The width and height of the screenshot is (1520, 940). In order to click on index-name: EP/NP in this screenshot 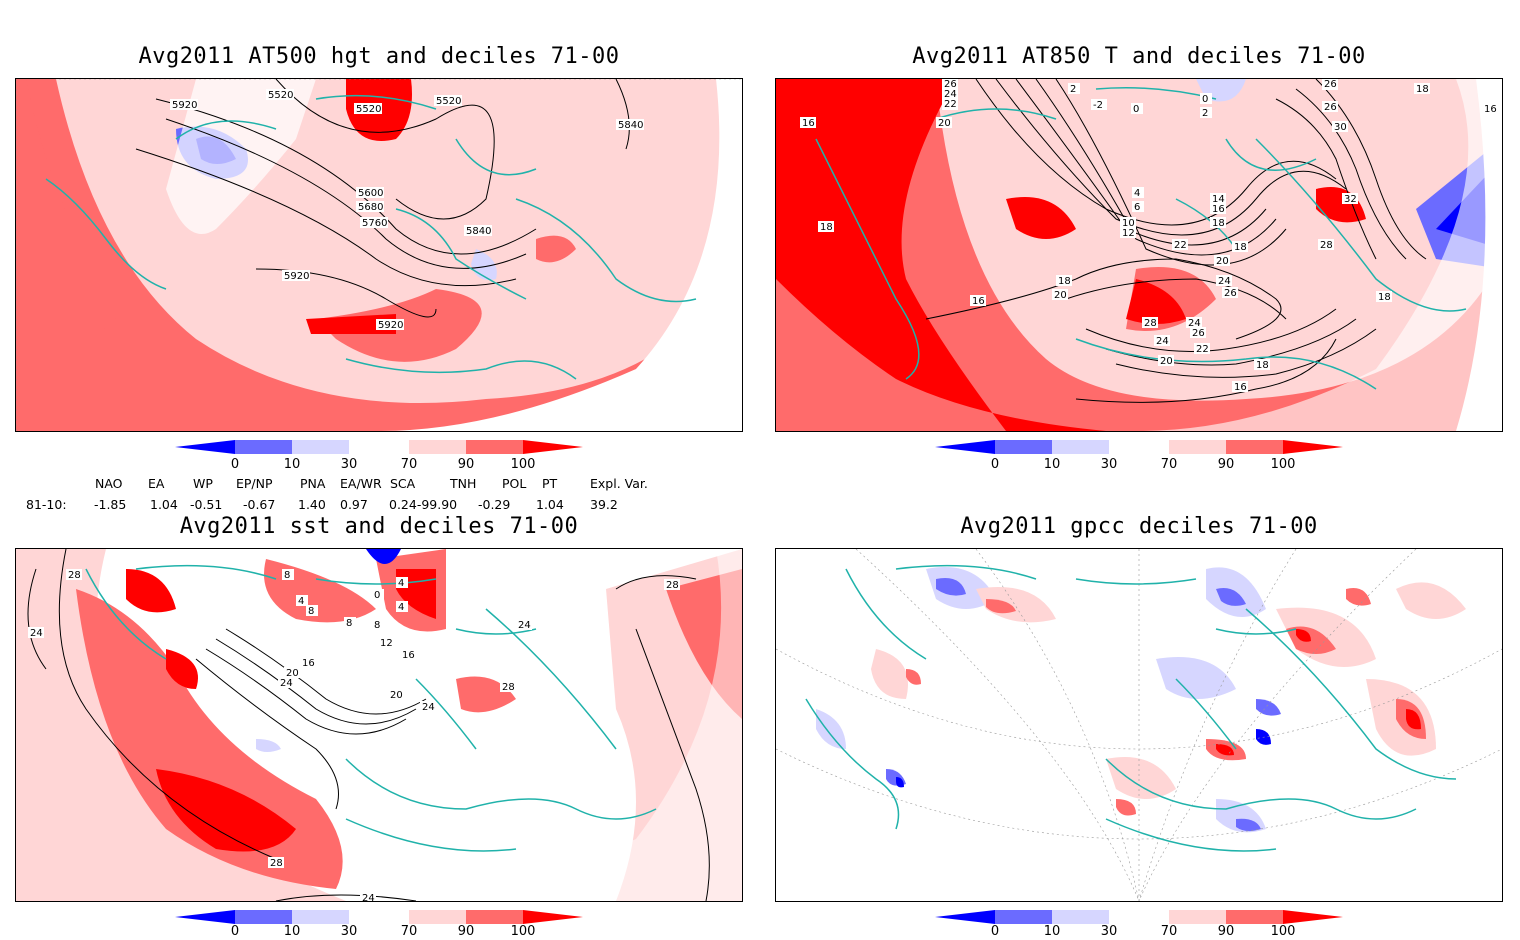, I will do `click(254, 483)`.